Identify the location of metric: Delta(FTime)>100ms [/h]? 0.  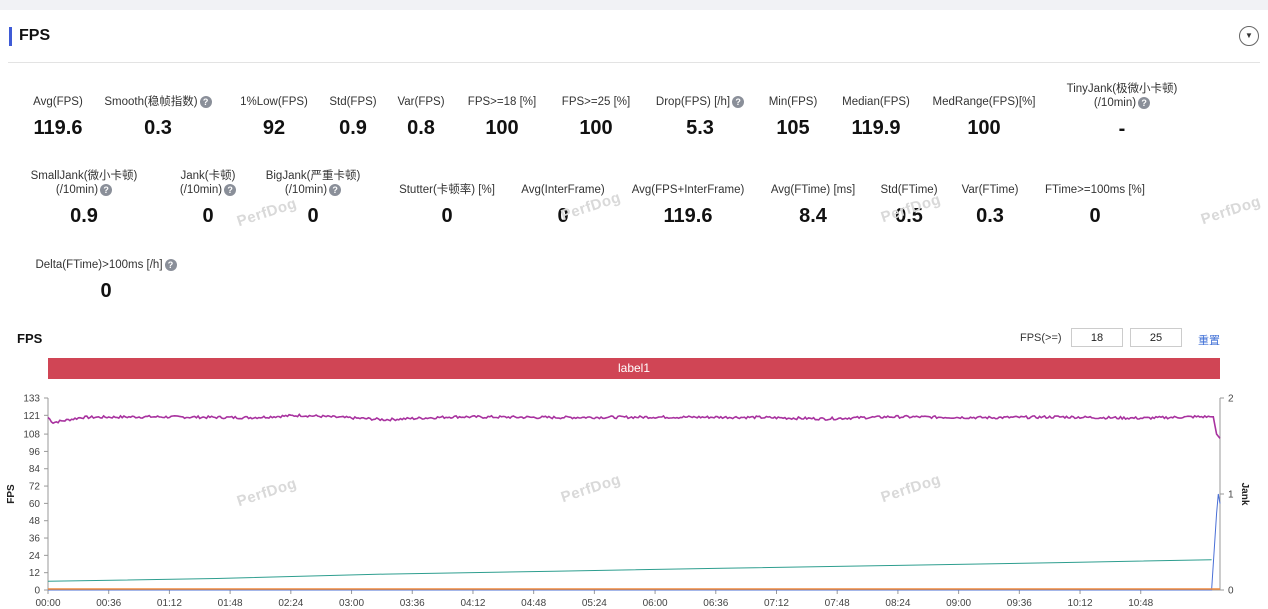
(106, 280).